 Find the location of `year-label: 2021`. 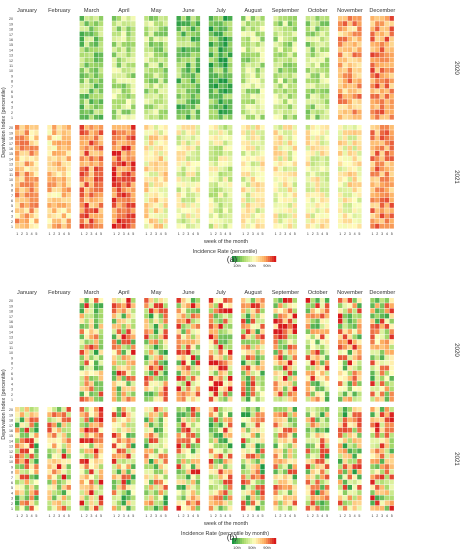

year-label: 2021 is located at coordinates (456, 177).